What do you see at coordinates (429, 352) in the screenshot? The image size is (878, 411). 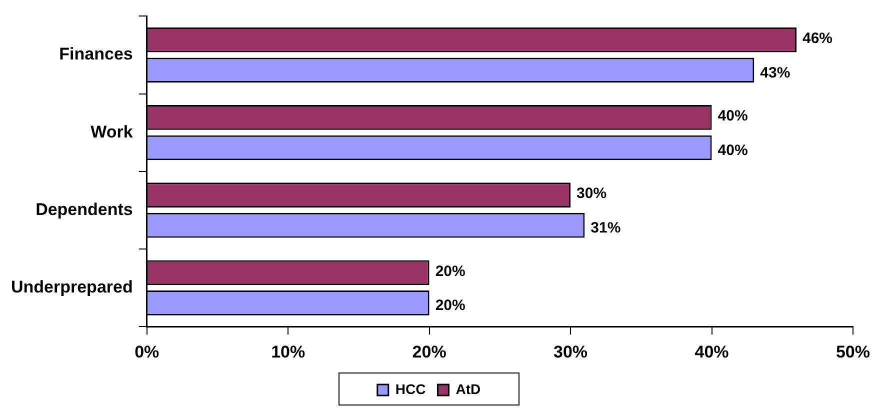 I see `x-tick-label: 20%` at bounding box center [429, 352].